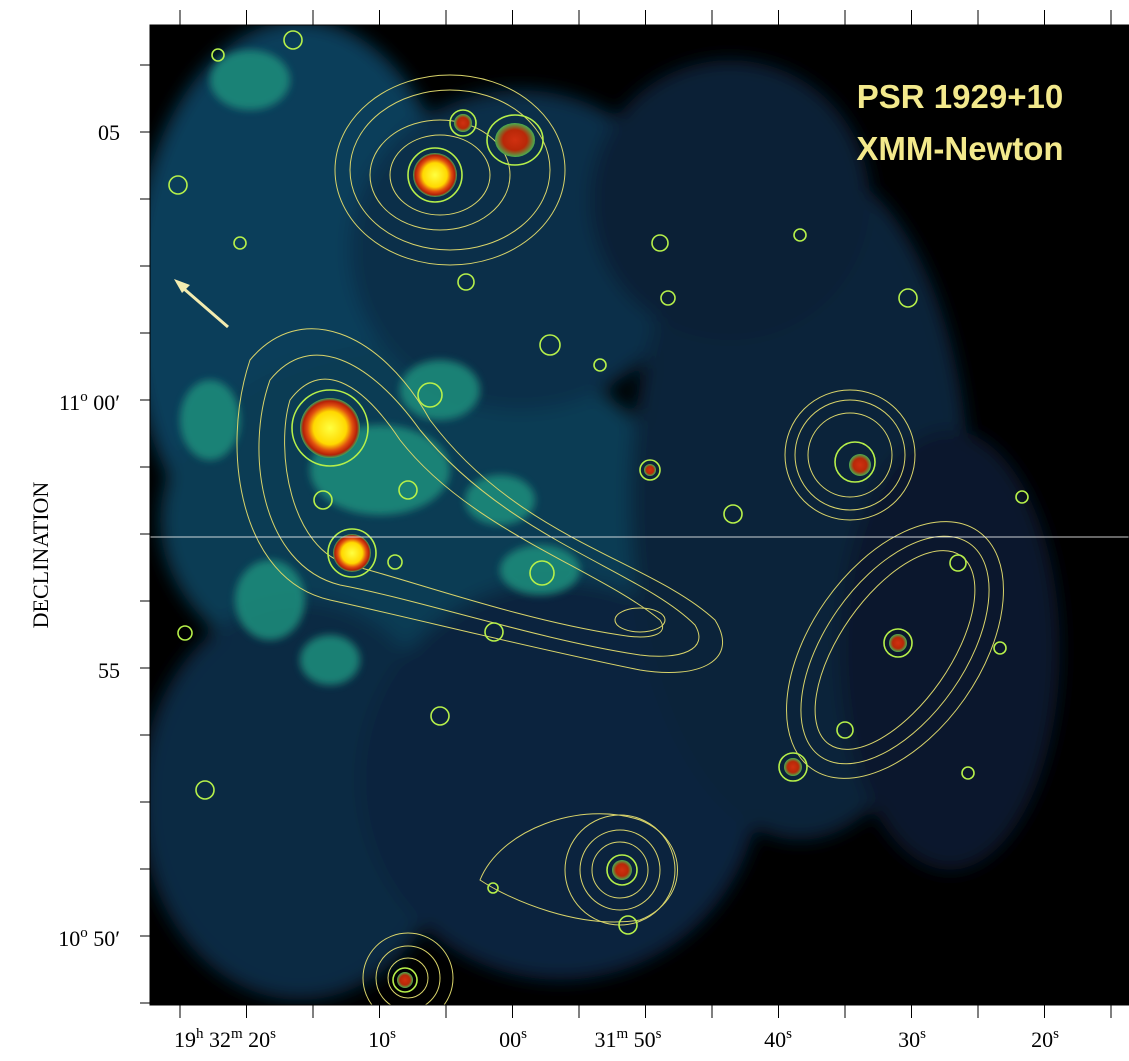 The width and height of the screenshot is (1129, 1061). What do you see at coordinates (510, 1039) in the screenshot?
I see `tick-label-part: 00` at bounding box center [510, 1039].